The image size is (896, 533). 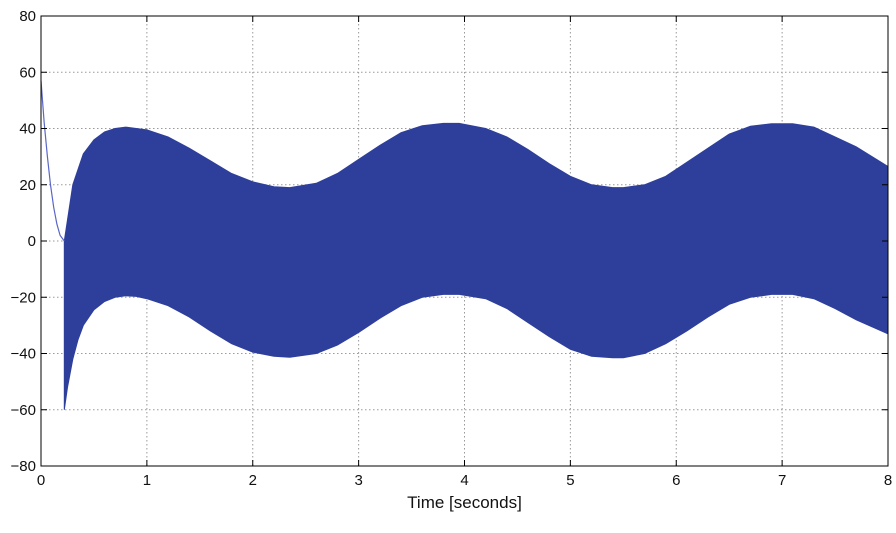 I want to click on y-tick-label: 40, so click(x=27, y=129).